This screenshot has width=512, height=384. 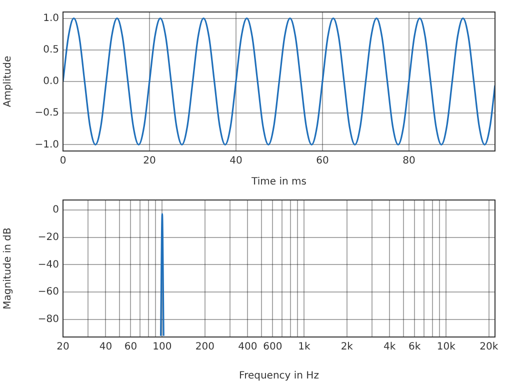 I want to click on x-tick-label: 4k, so click(x=390, y=347).